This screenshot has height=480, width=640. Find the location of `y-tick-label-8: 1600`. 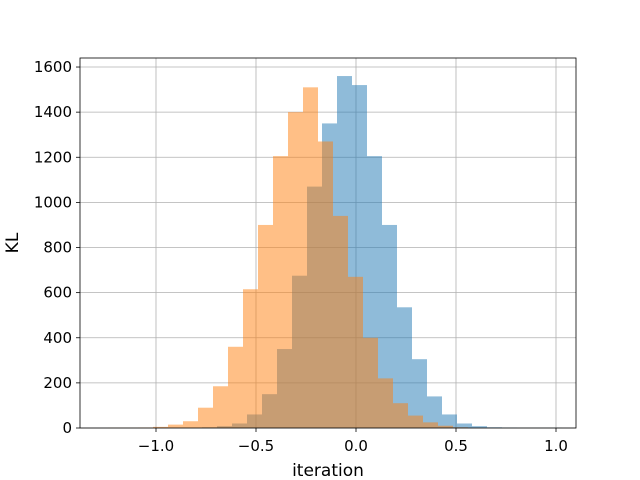

y-tick-label-8: 1600 is located at coordinates (53, 67).